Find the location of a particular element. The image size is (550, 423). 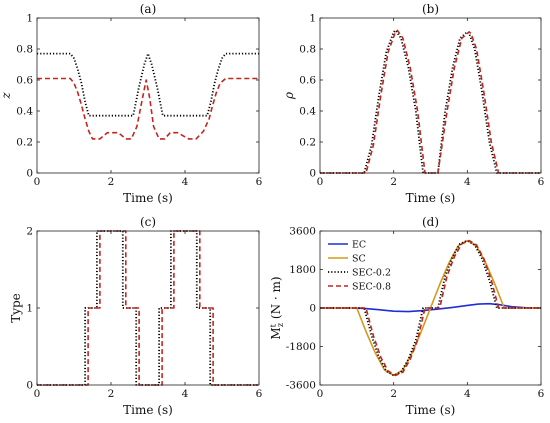

panel-title: (b) is located at coordinates (430, 9).